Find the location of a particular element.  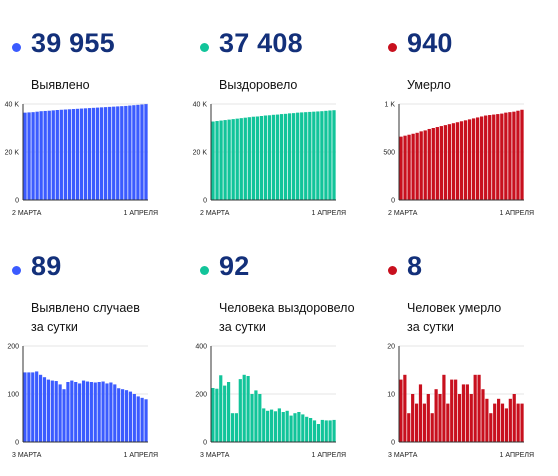

bar-chart: 0 500 1 K 2 МАРТА 1 АПРЕЛЯ is located at coordinates (458, 160).